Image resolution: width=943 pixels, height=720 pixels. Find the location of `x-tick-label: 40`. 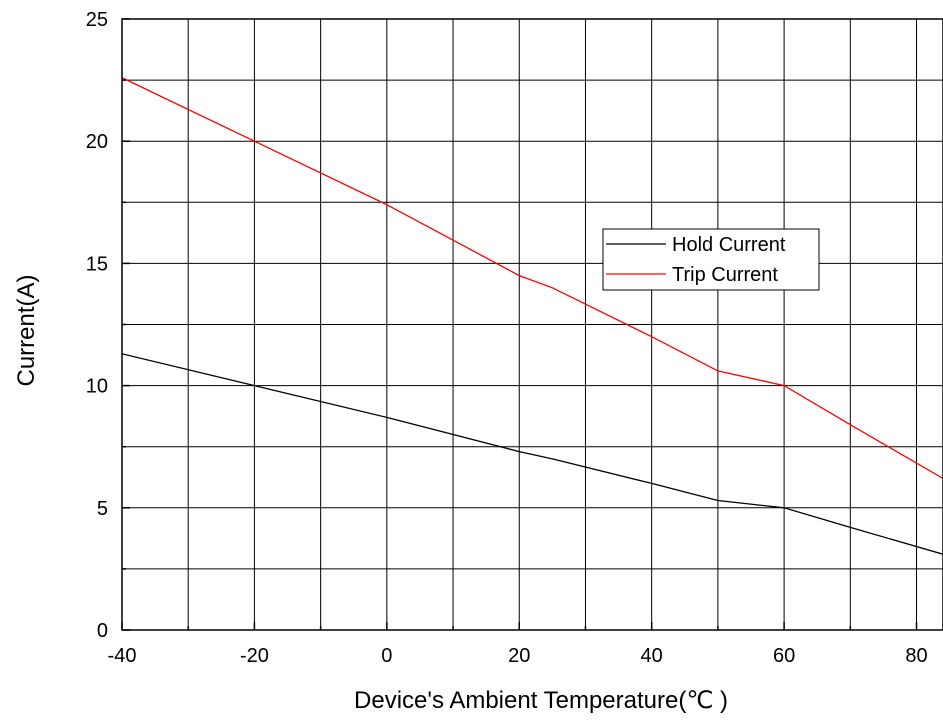

x-tick-label: 40 is located at coordinates (652, 656).